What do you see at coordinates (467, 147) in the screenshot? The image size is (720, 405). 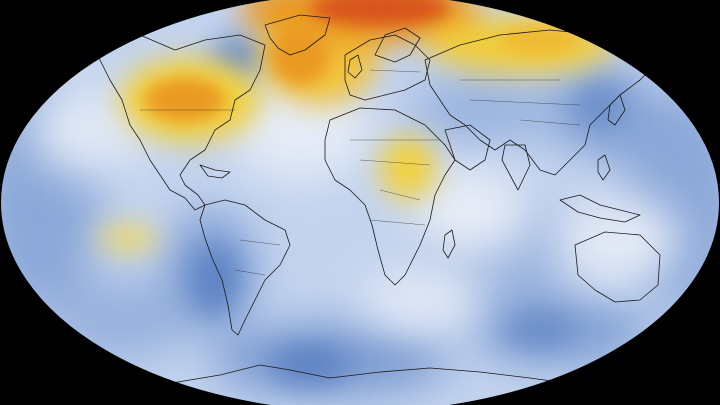 I see `arabia-outline` at bounding box center [467, 147].